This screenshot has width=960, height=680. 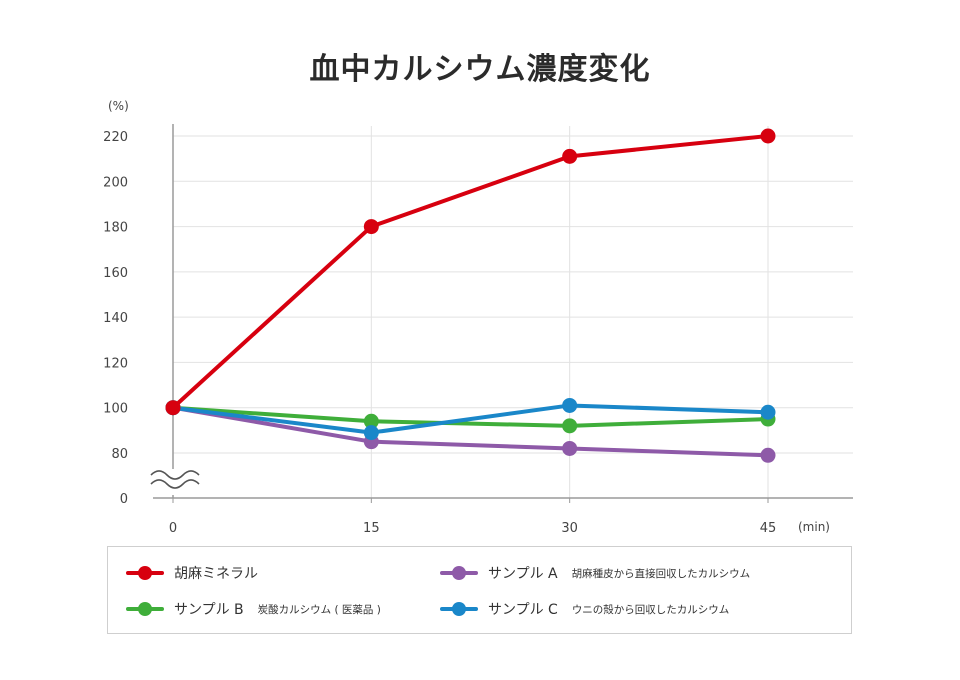 I want to click on legend-desc-2: 炭酸カルシウム ( 医薬品 ), so click(x=319, y=609).